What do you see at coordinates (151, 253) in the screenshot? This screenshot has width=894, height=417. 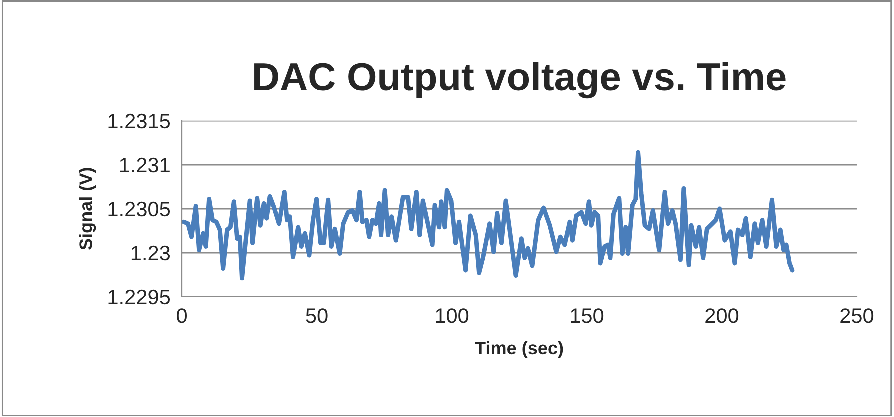 I see `y-tick-label: 1.23` at bounding box center [151, 253].